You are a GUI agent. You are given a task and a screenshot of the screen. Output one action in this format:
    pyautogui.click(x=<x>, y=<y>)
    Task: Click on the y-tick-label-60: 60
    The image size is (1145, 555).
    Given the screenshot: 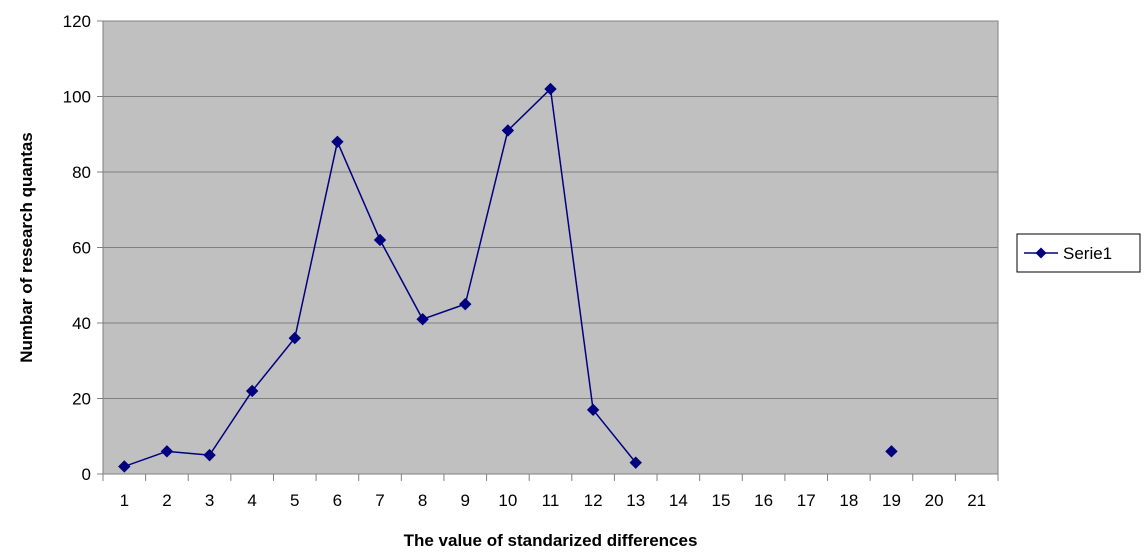 What is the action you would take?
    pyautogui.click(x=81, y=248)
    